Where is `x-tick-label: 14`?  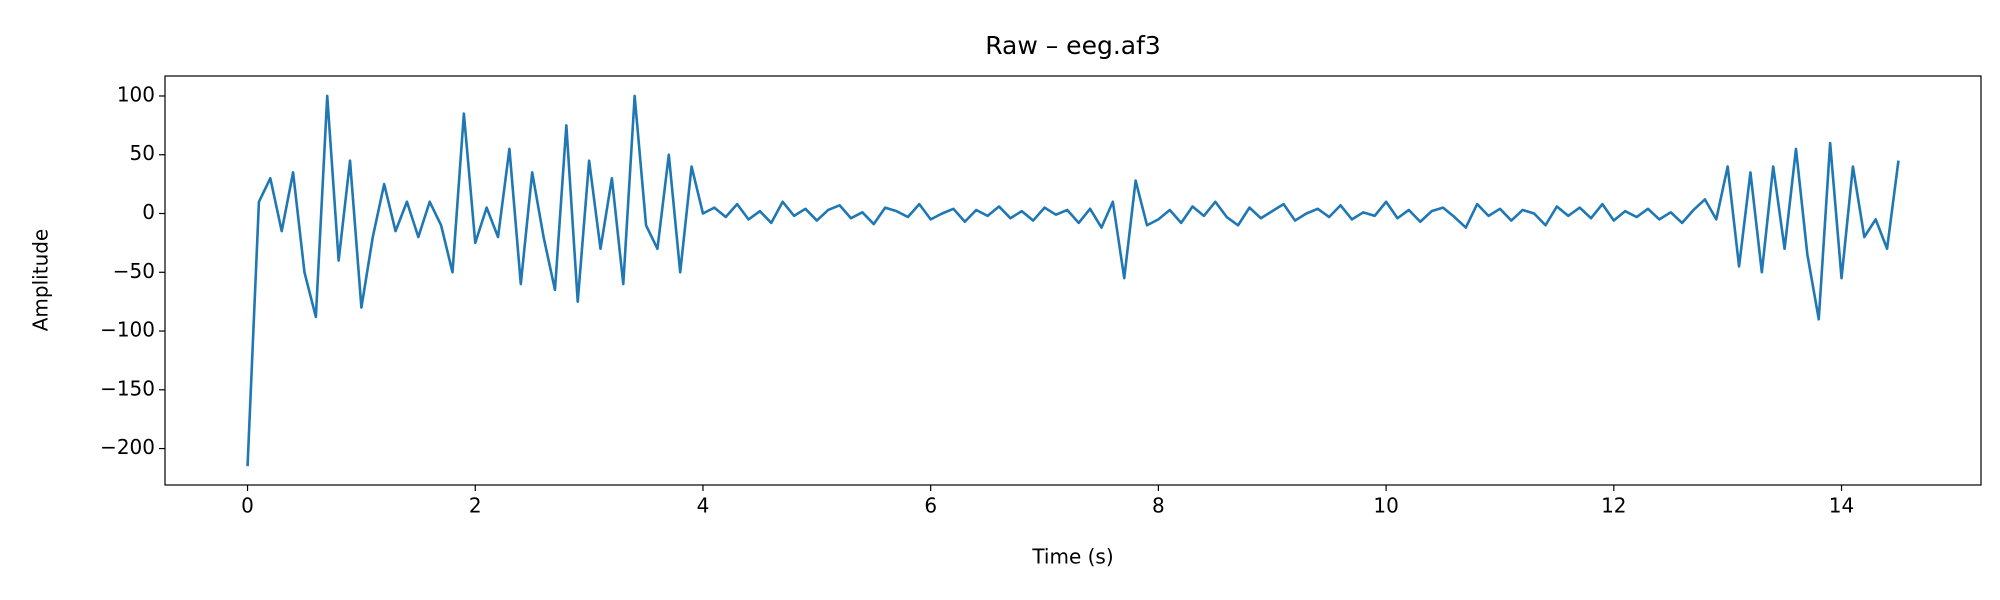 x-tick-label: 14 is located at coordinates (1841, 506).